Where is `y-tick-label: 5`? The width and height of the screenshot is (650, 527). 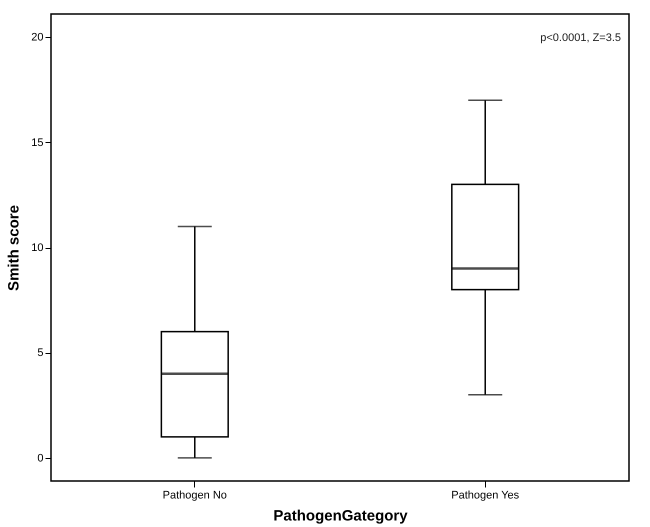
y-tick-label: 5 is located at coordinates (40, 353).